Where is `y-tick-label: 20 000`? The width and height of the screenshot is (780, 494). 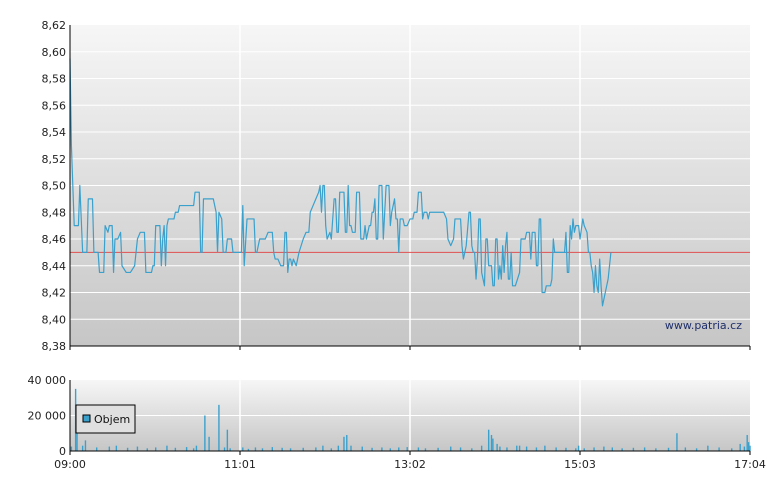 y-tick-label: 20 000 is located at coordinates (47, 416).